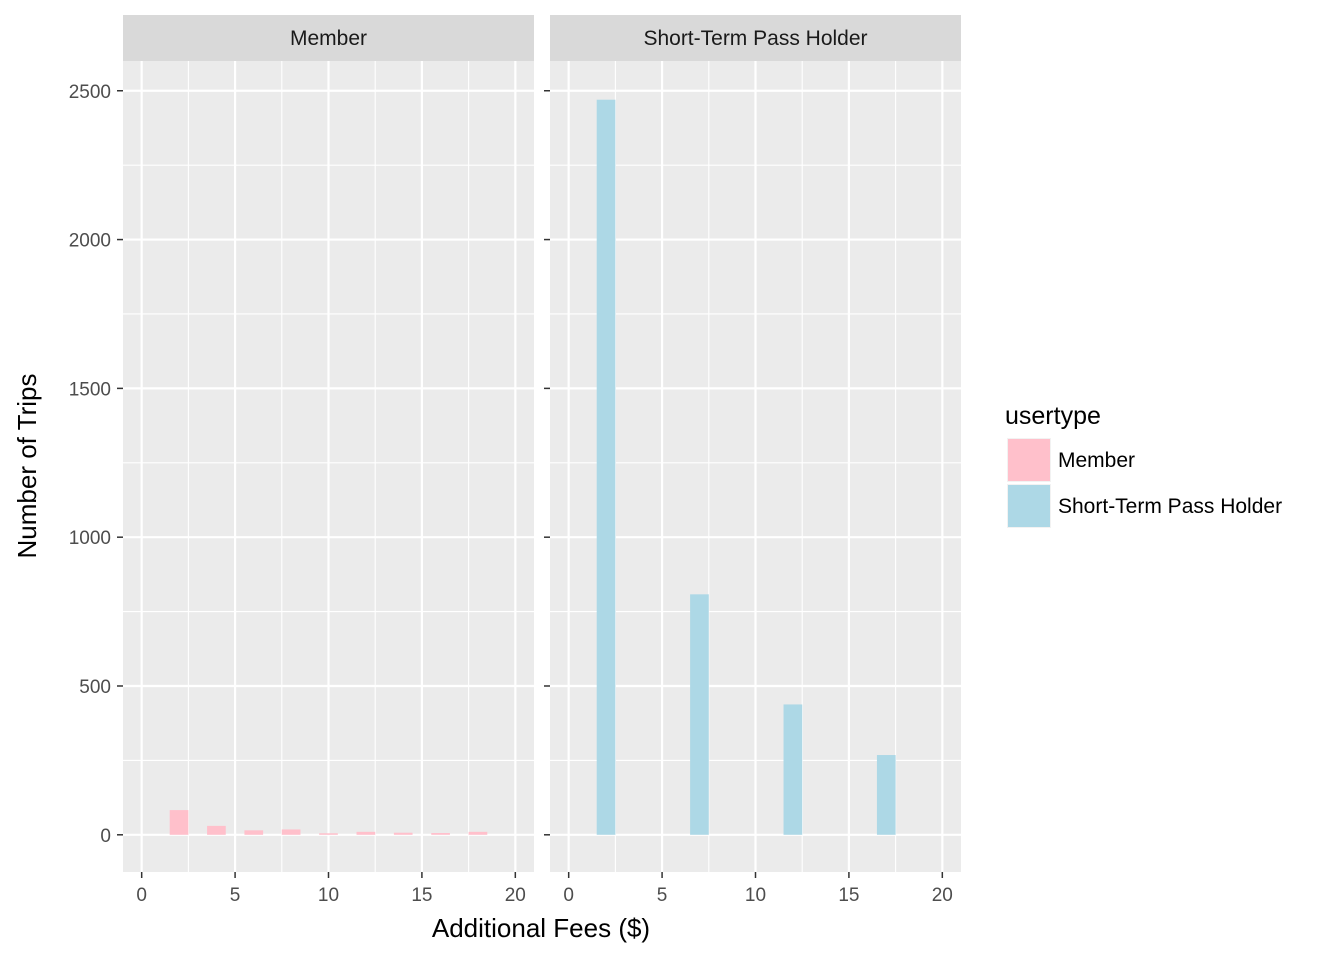  Describe the element at coordinates (90, 538) in the screenshot. I see `y-tick-label: 1000` at that location.